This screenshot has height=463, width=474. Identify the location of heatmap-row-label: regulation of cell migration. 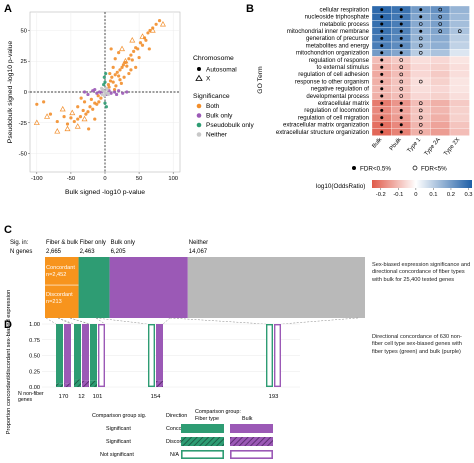
(333, 117).